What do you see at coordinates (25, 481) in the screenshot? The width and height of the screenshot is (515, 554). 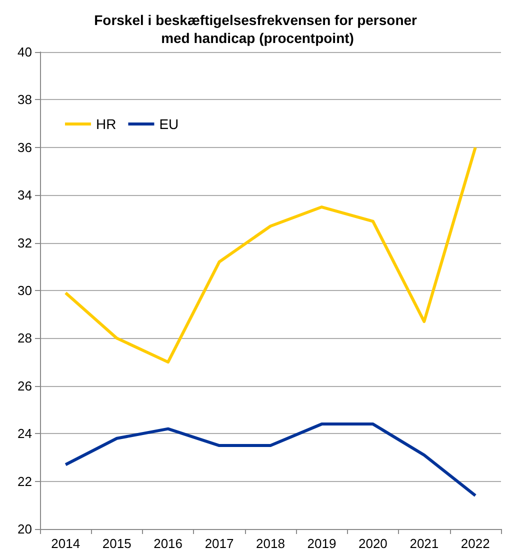 I see `y-tick-label: 22` at bounding box center [25, 481].